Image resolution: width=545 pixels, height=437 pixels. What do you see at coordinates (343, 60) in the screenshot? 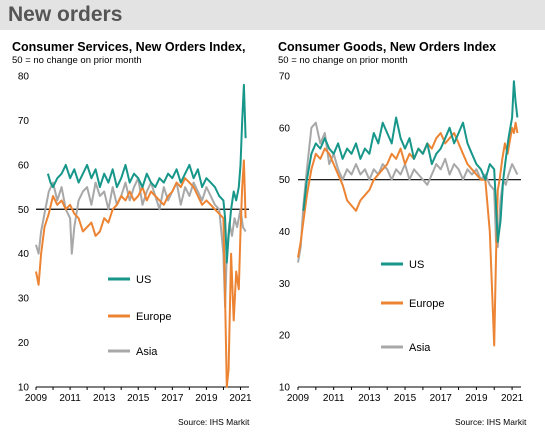
I see `right-chart-subtitle: 50 = no change on prior month` at bounding box center [343, 60].